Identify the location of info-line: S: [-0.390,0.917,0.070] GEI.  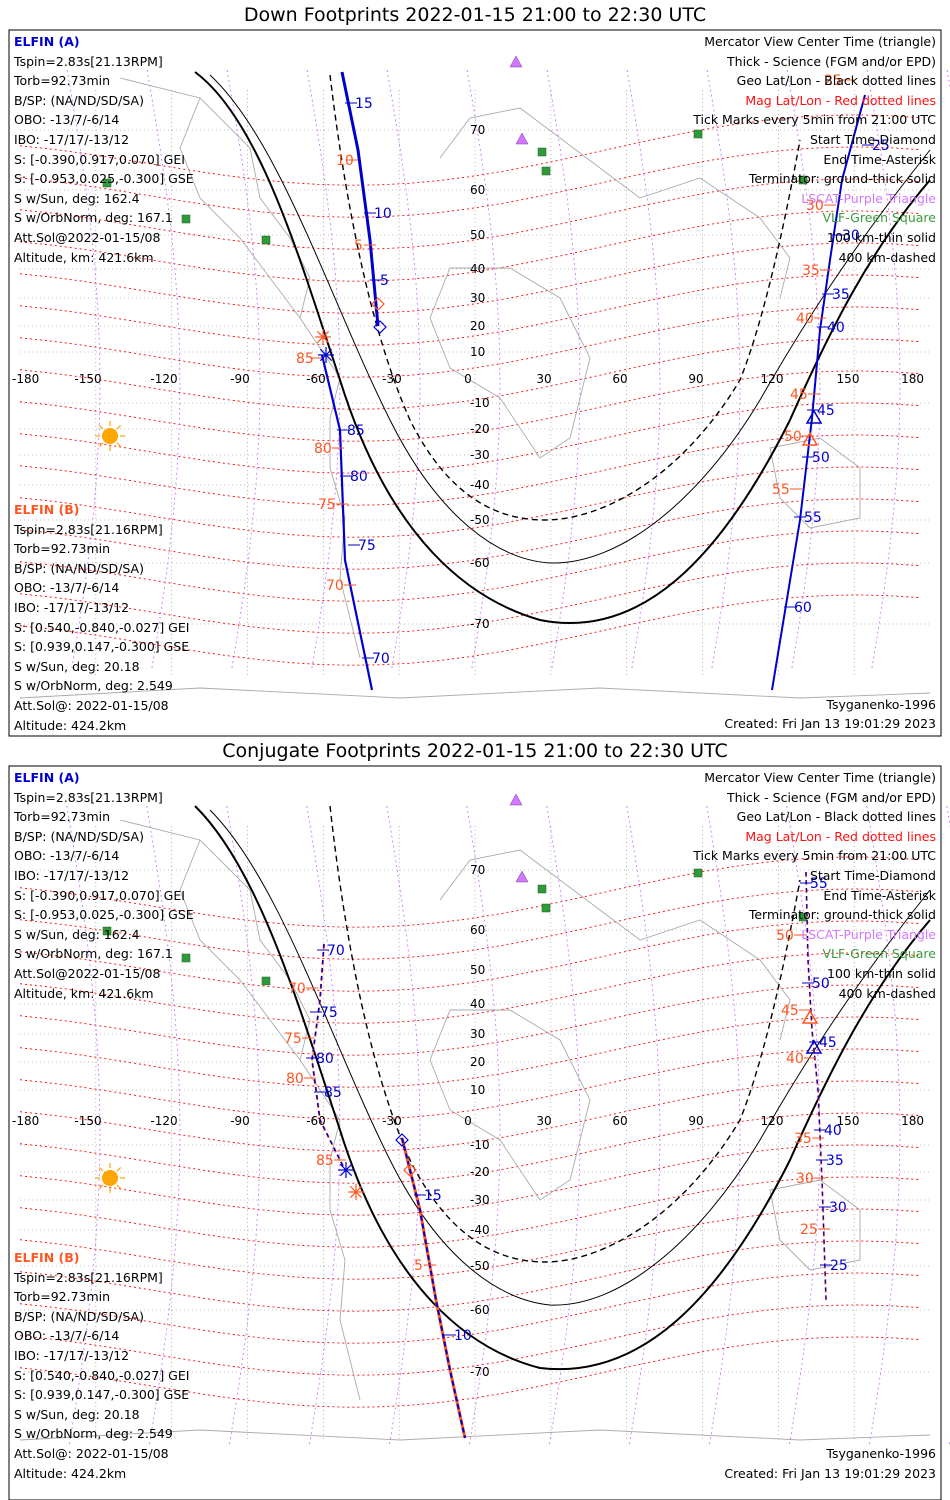
(99, 159).